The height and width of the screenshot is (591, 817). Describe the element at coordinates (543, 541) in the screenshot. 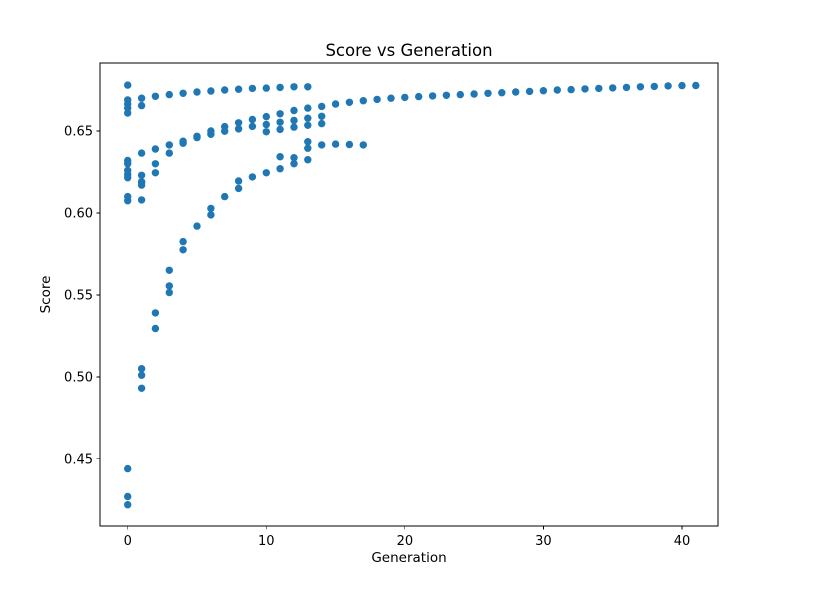

I see `x-tick-label: 30` at that location.